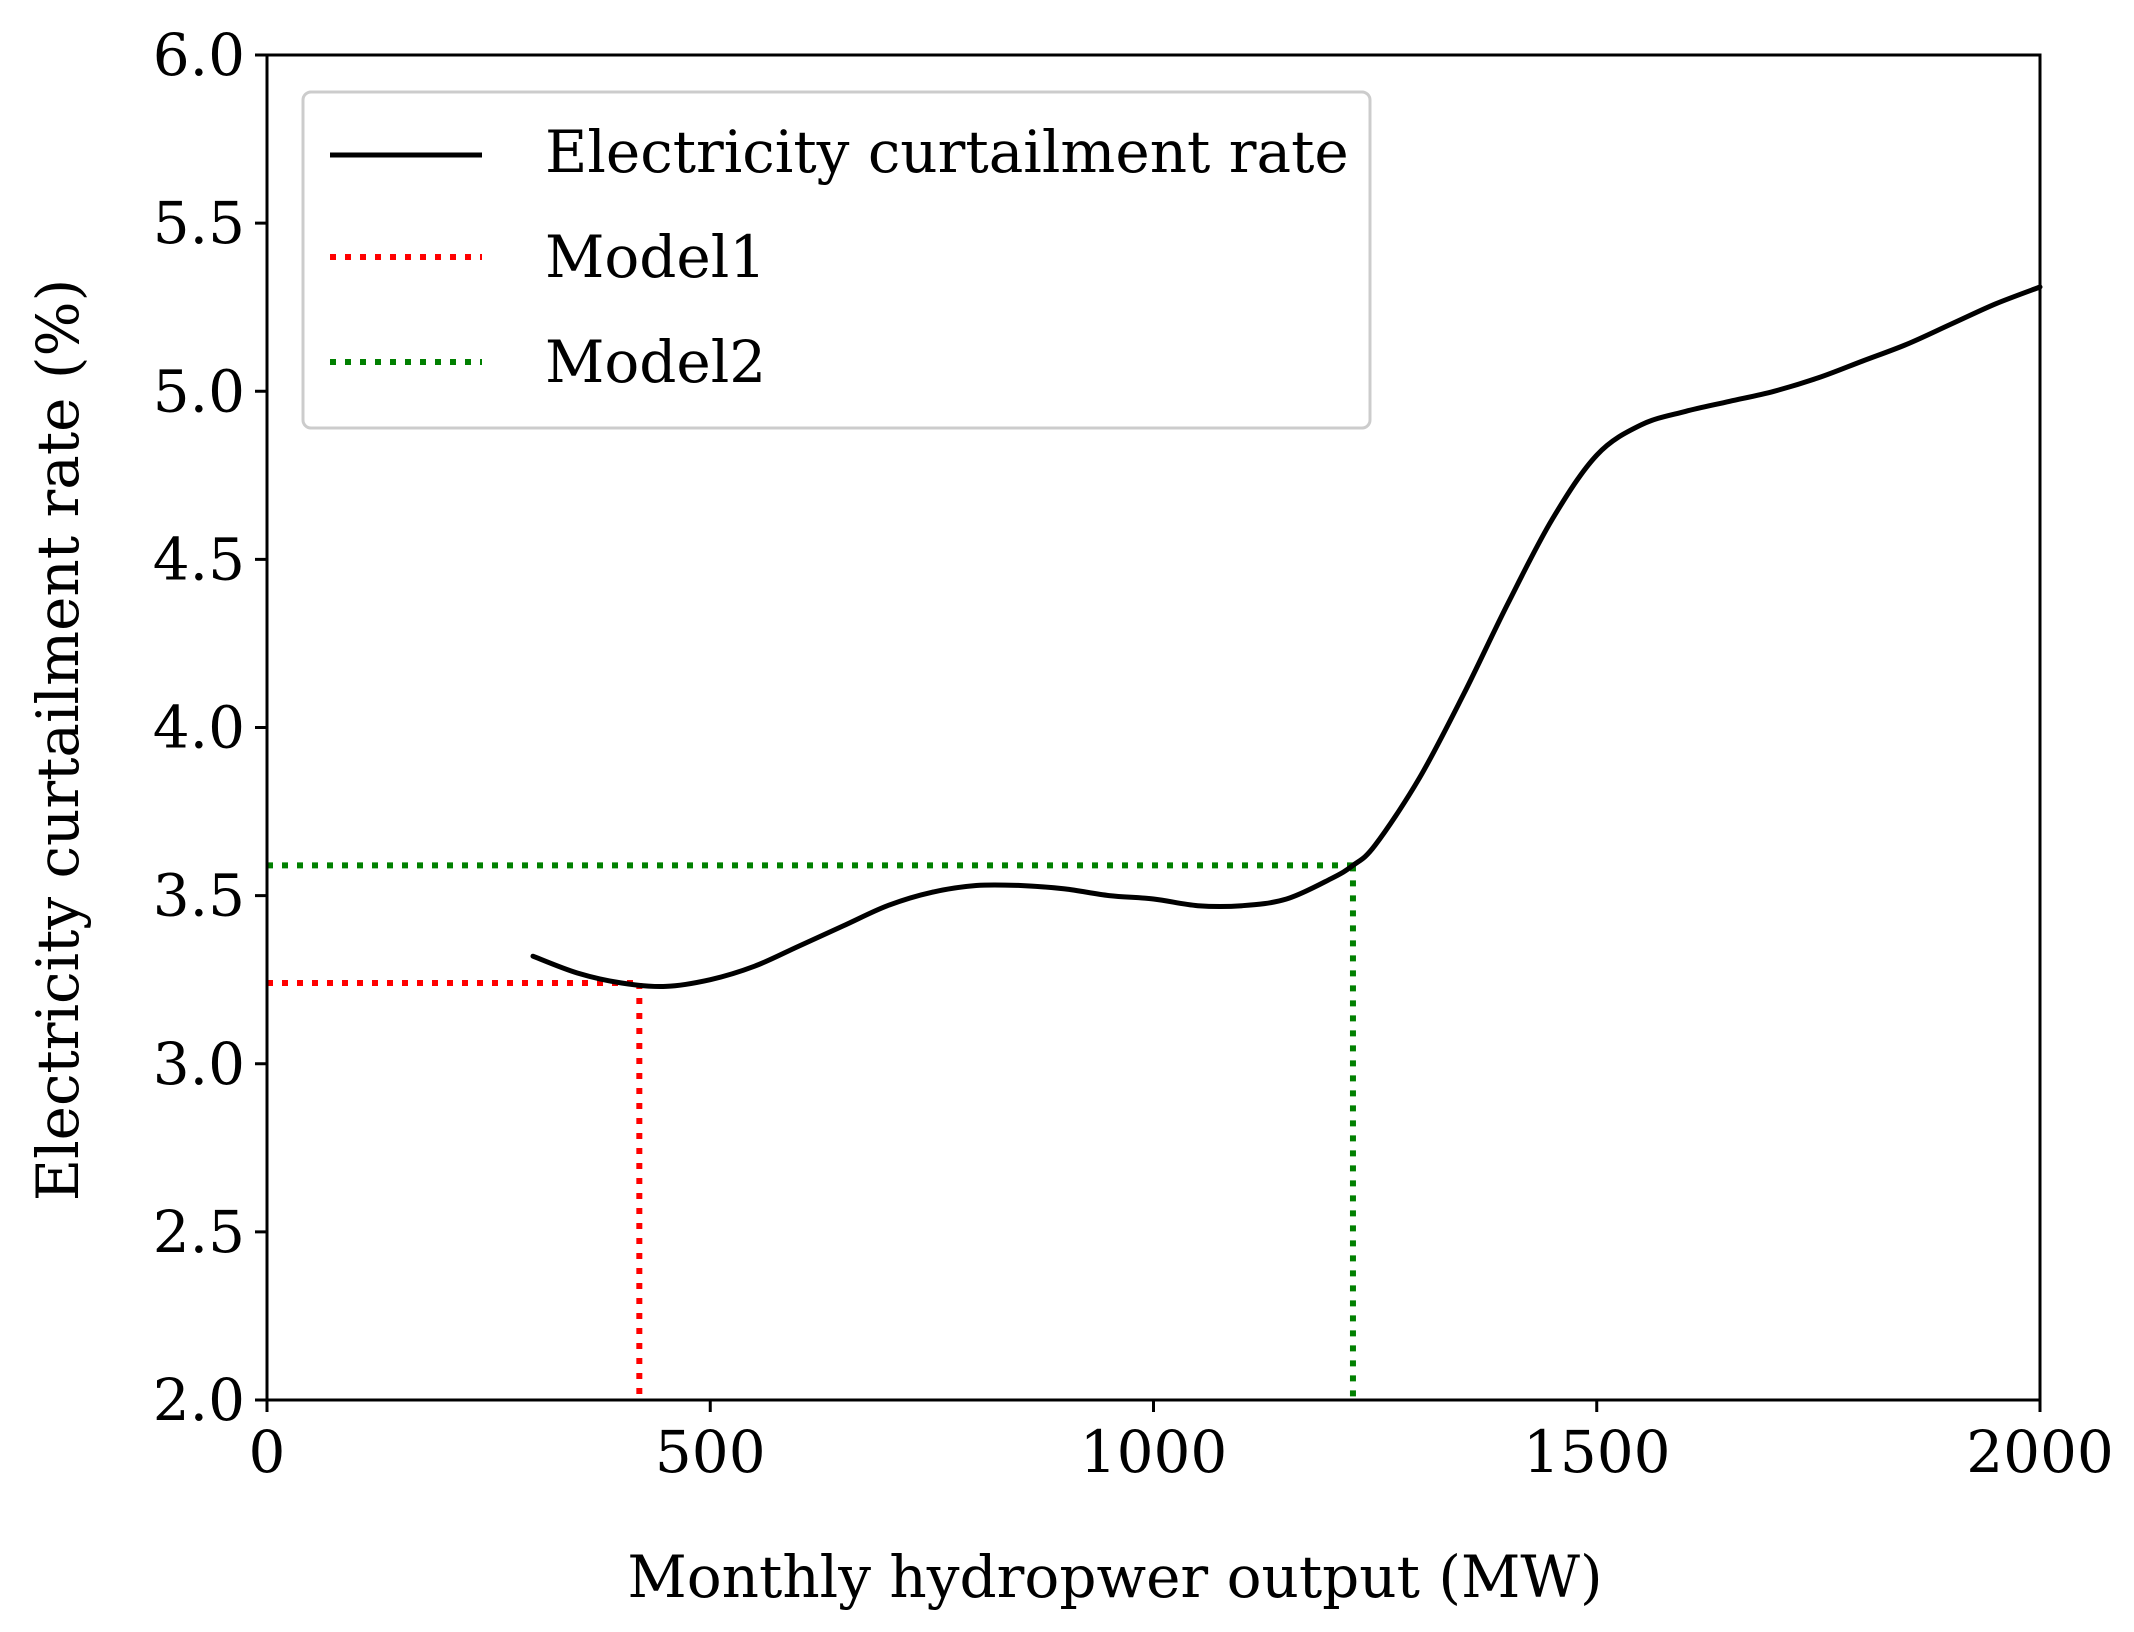  What do you see at coordinates (655, 257) in the screenshot?
I see `legend-label-model1: Model1` at bounding box center [655, 257].